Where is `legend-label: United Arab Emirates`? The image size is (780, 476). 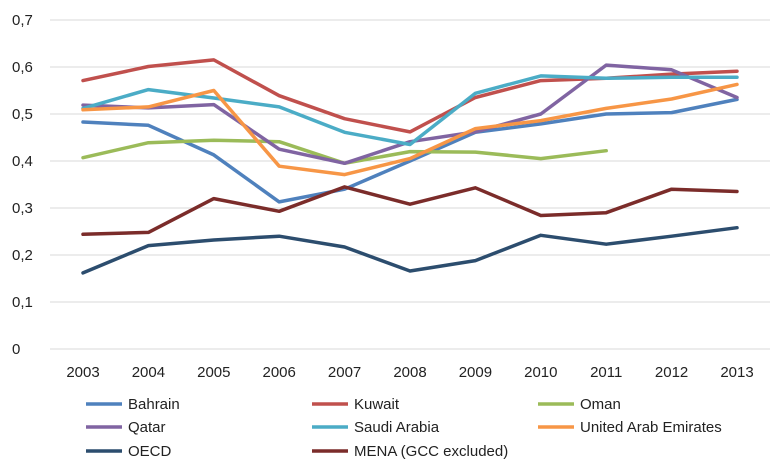 legend-label: United Arab Emirates is located at coordinates (651, 427).